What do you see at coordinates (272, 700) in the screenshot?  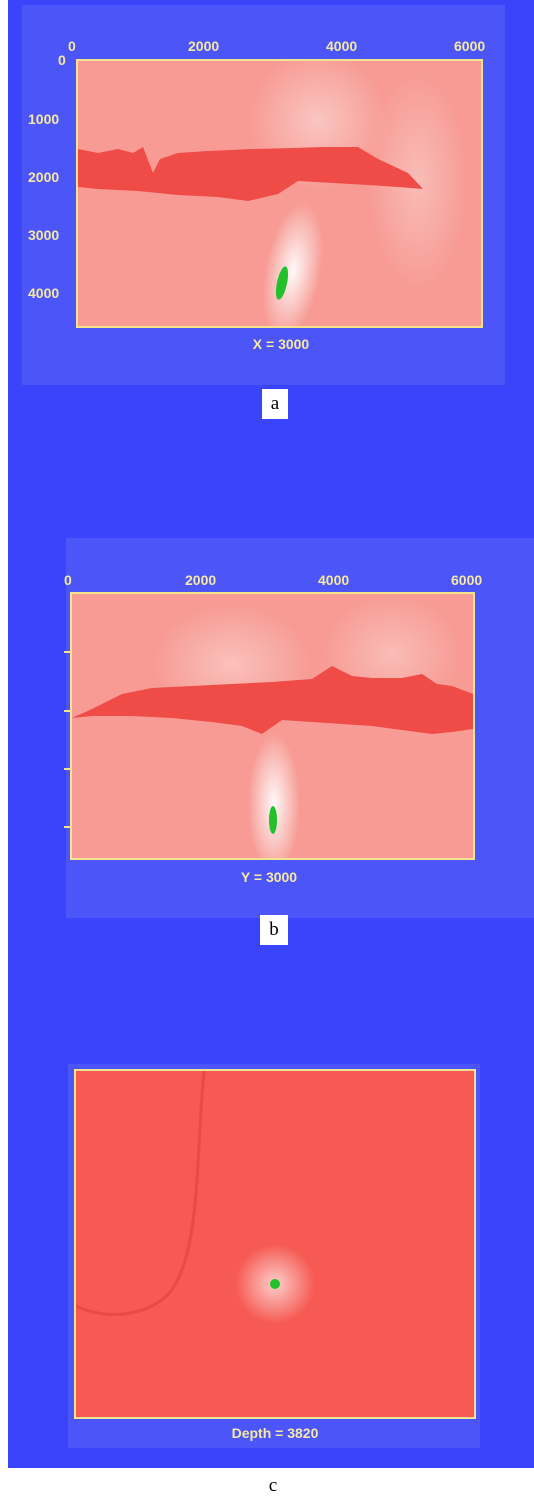 I see `panel-b-salt-body` at bounding box center [272, 700].